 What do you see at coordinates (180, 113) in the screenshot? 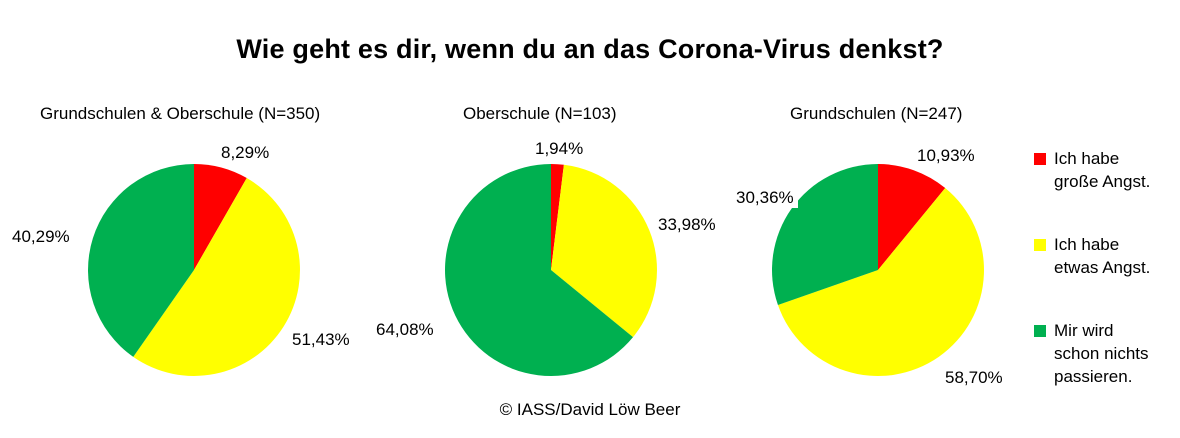
I see `chart-1-subtitle: Grundschulen & Oberschule (N=350)` at bounding box center [180, 113].